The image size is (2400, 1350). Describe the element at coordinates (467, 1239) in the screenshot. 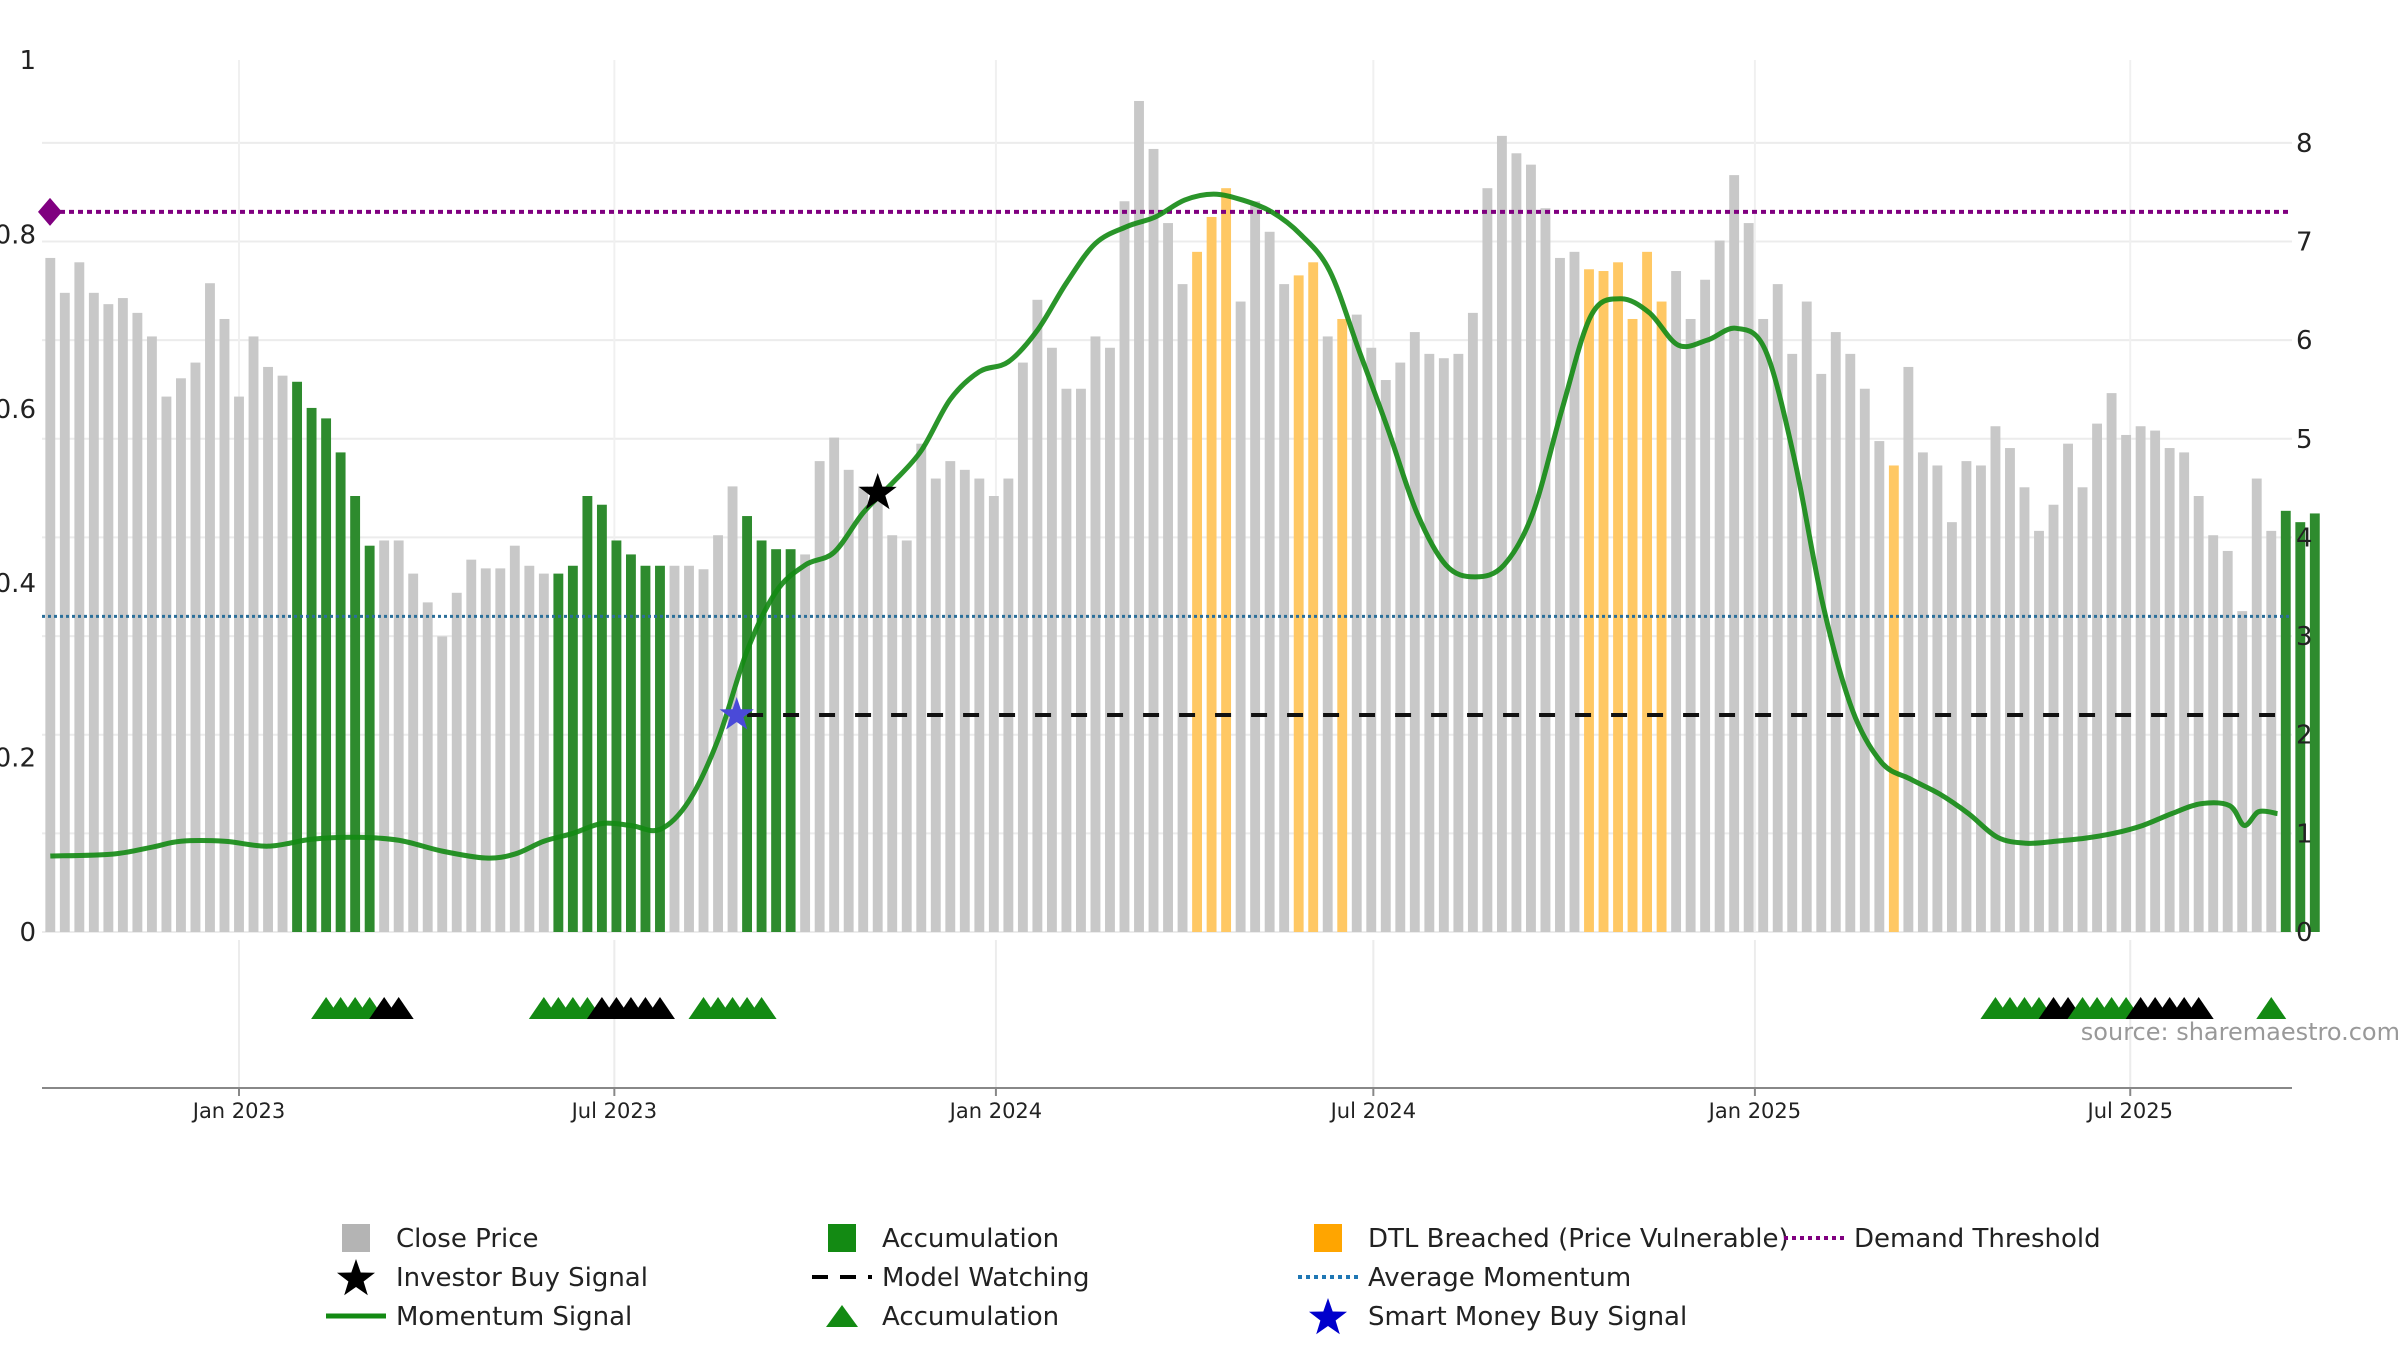

I see `legend-label: Close Price` at that location.